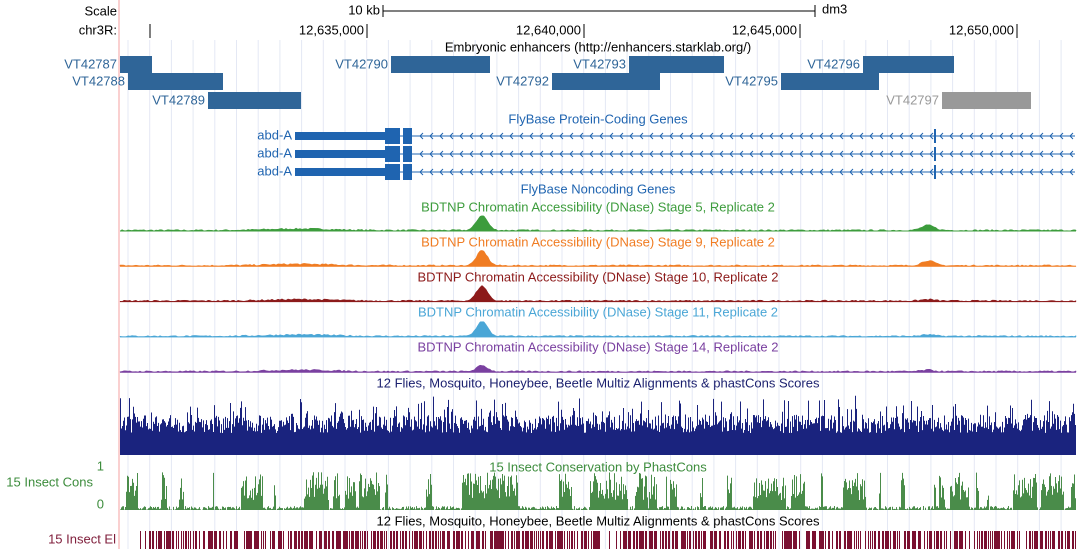 The image size is (1078, 549). What do you see at coordinates (981, 29) in the screenshot?
I see `position-tick-label: 12,650,000` at bounding box center [981, 29].